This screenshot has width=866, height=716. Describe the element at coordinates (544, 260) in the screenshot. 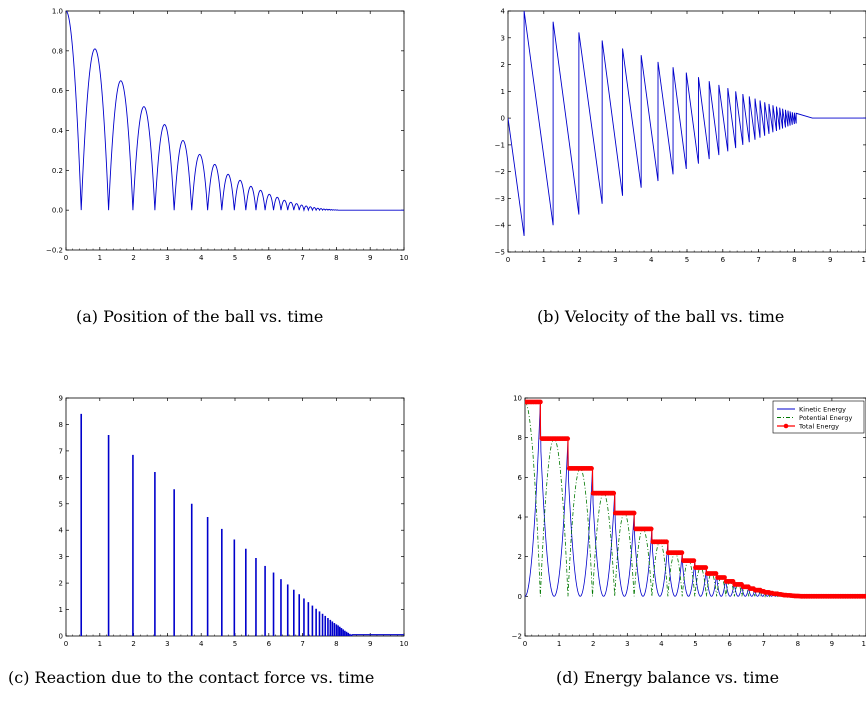

I see `chart-b-xtick-label: 1` at that location.